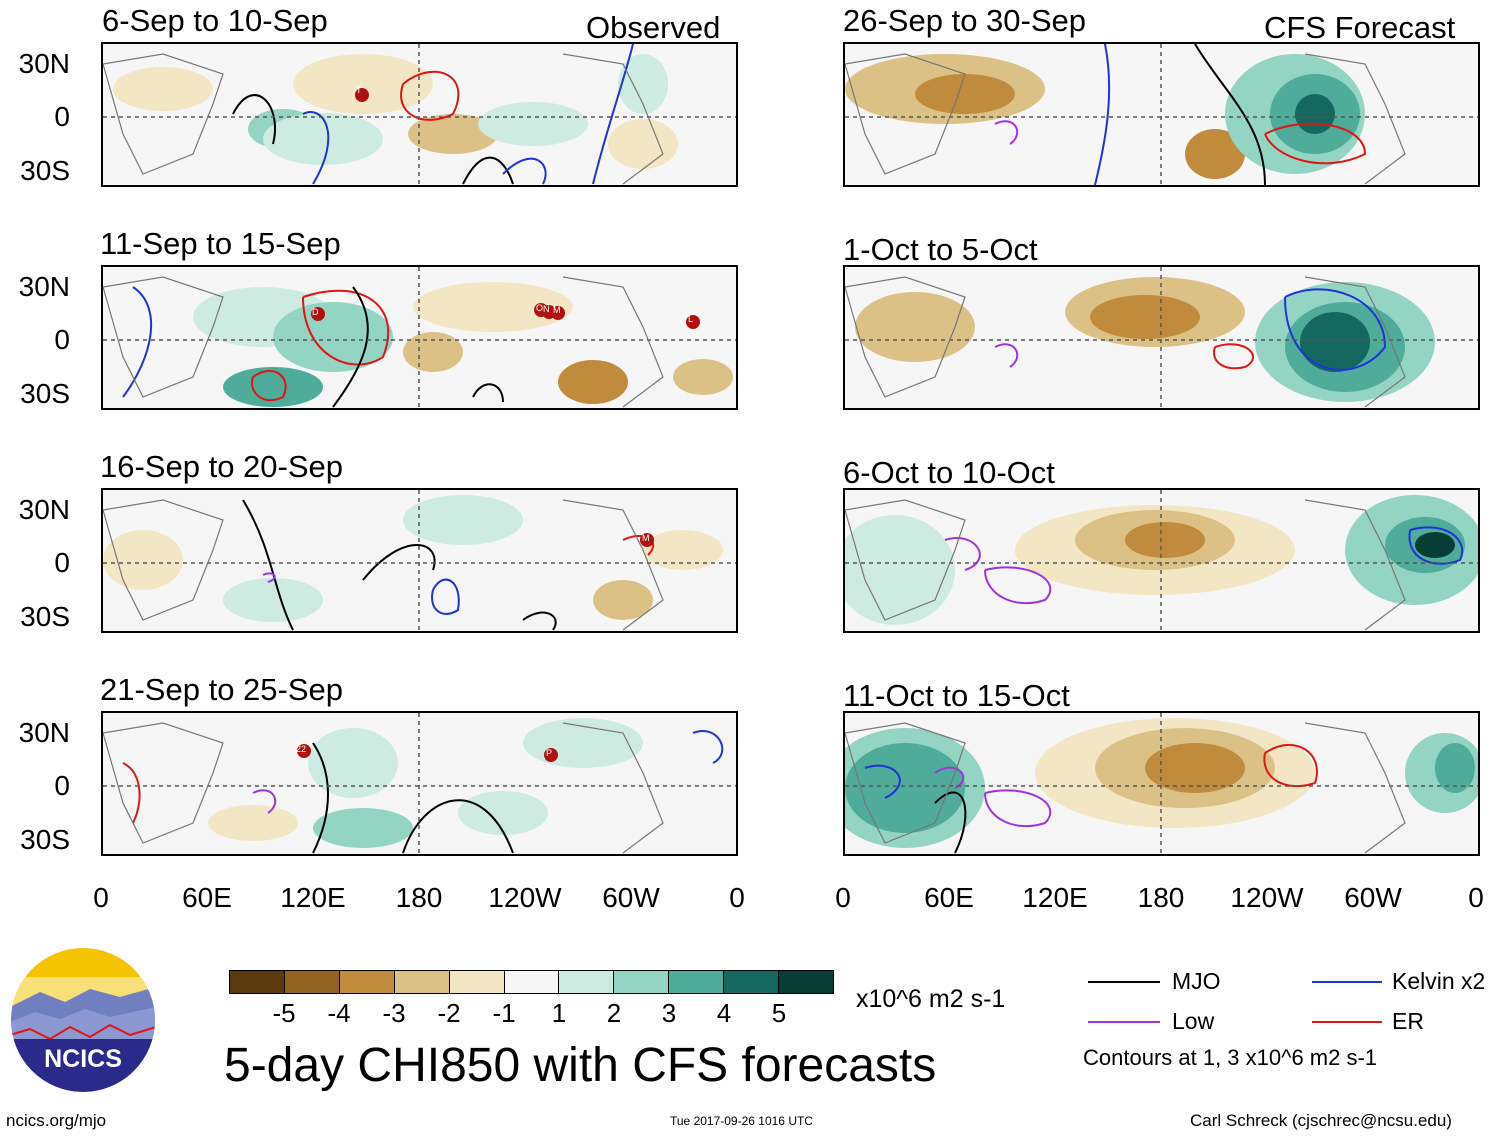  What do you see at coordinates (56, 1120) in the screenshot?
I see `footer-url: ncics.org/mjo` at bounding box center [56, 1120].